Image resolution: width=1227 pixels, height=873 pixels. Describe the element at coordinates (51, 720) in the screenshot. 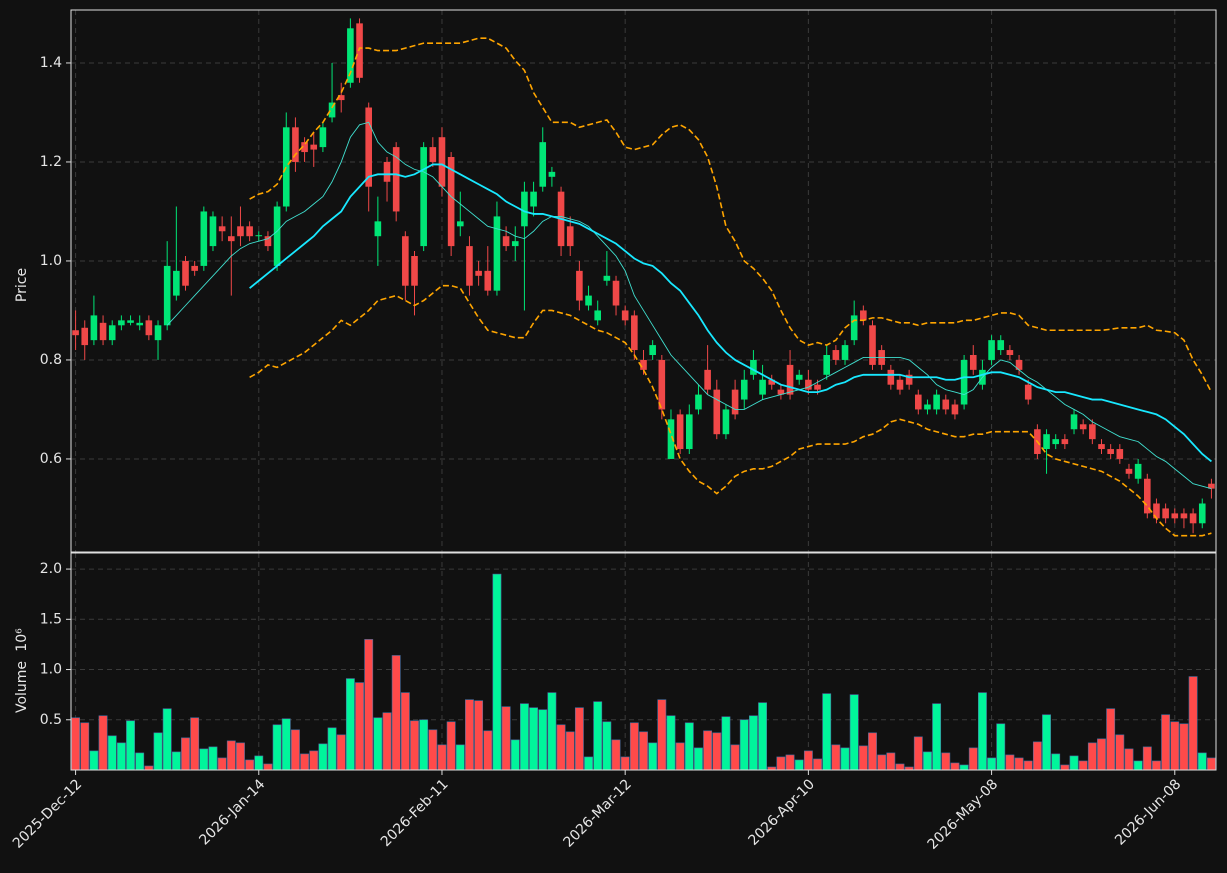

I see `y-tick-label: 0.5` at that location.